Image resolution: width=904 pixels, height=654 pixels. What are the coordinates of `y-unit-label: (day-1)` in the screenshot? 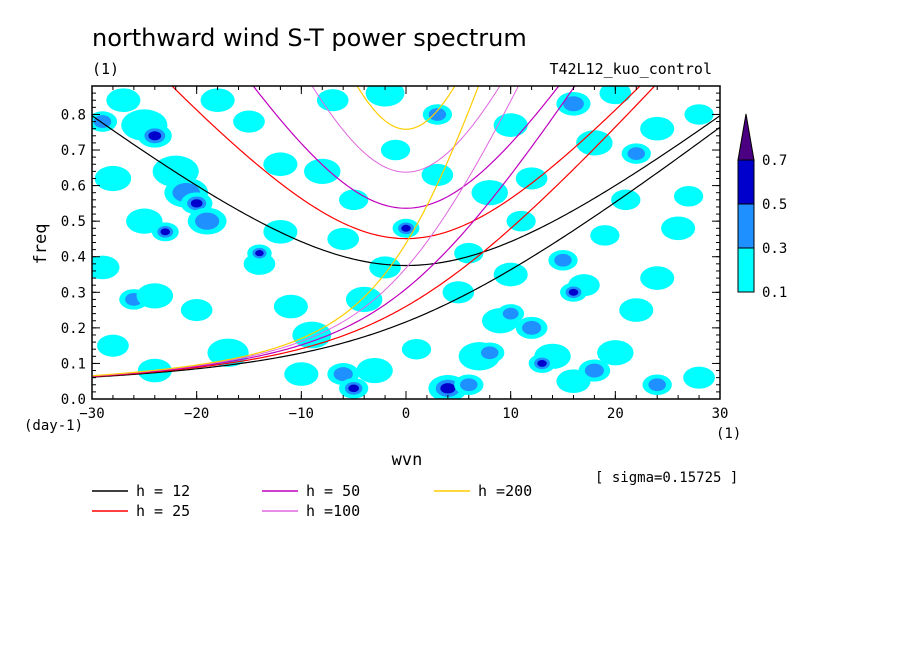 It's located at (53, 426).